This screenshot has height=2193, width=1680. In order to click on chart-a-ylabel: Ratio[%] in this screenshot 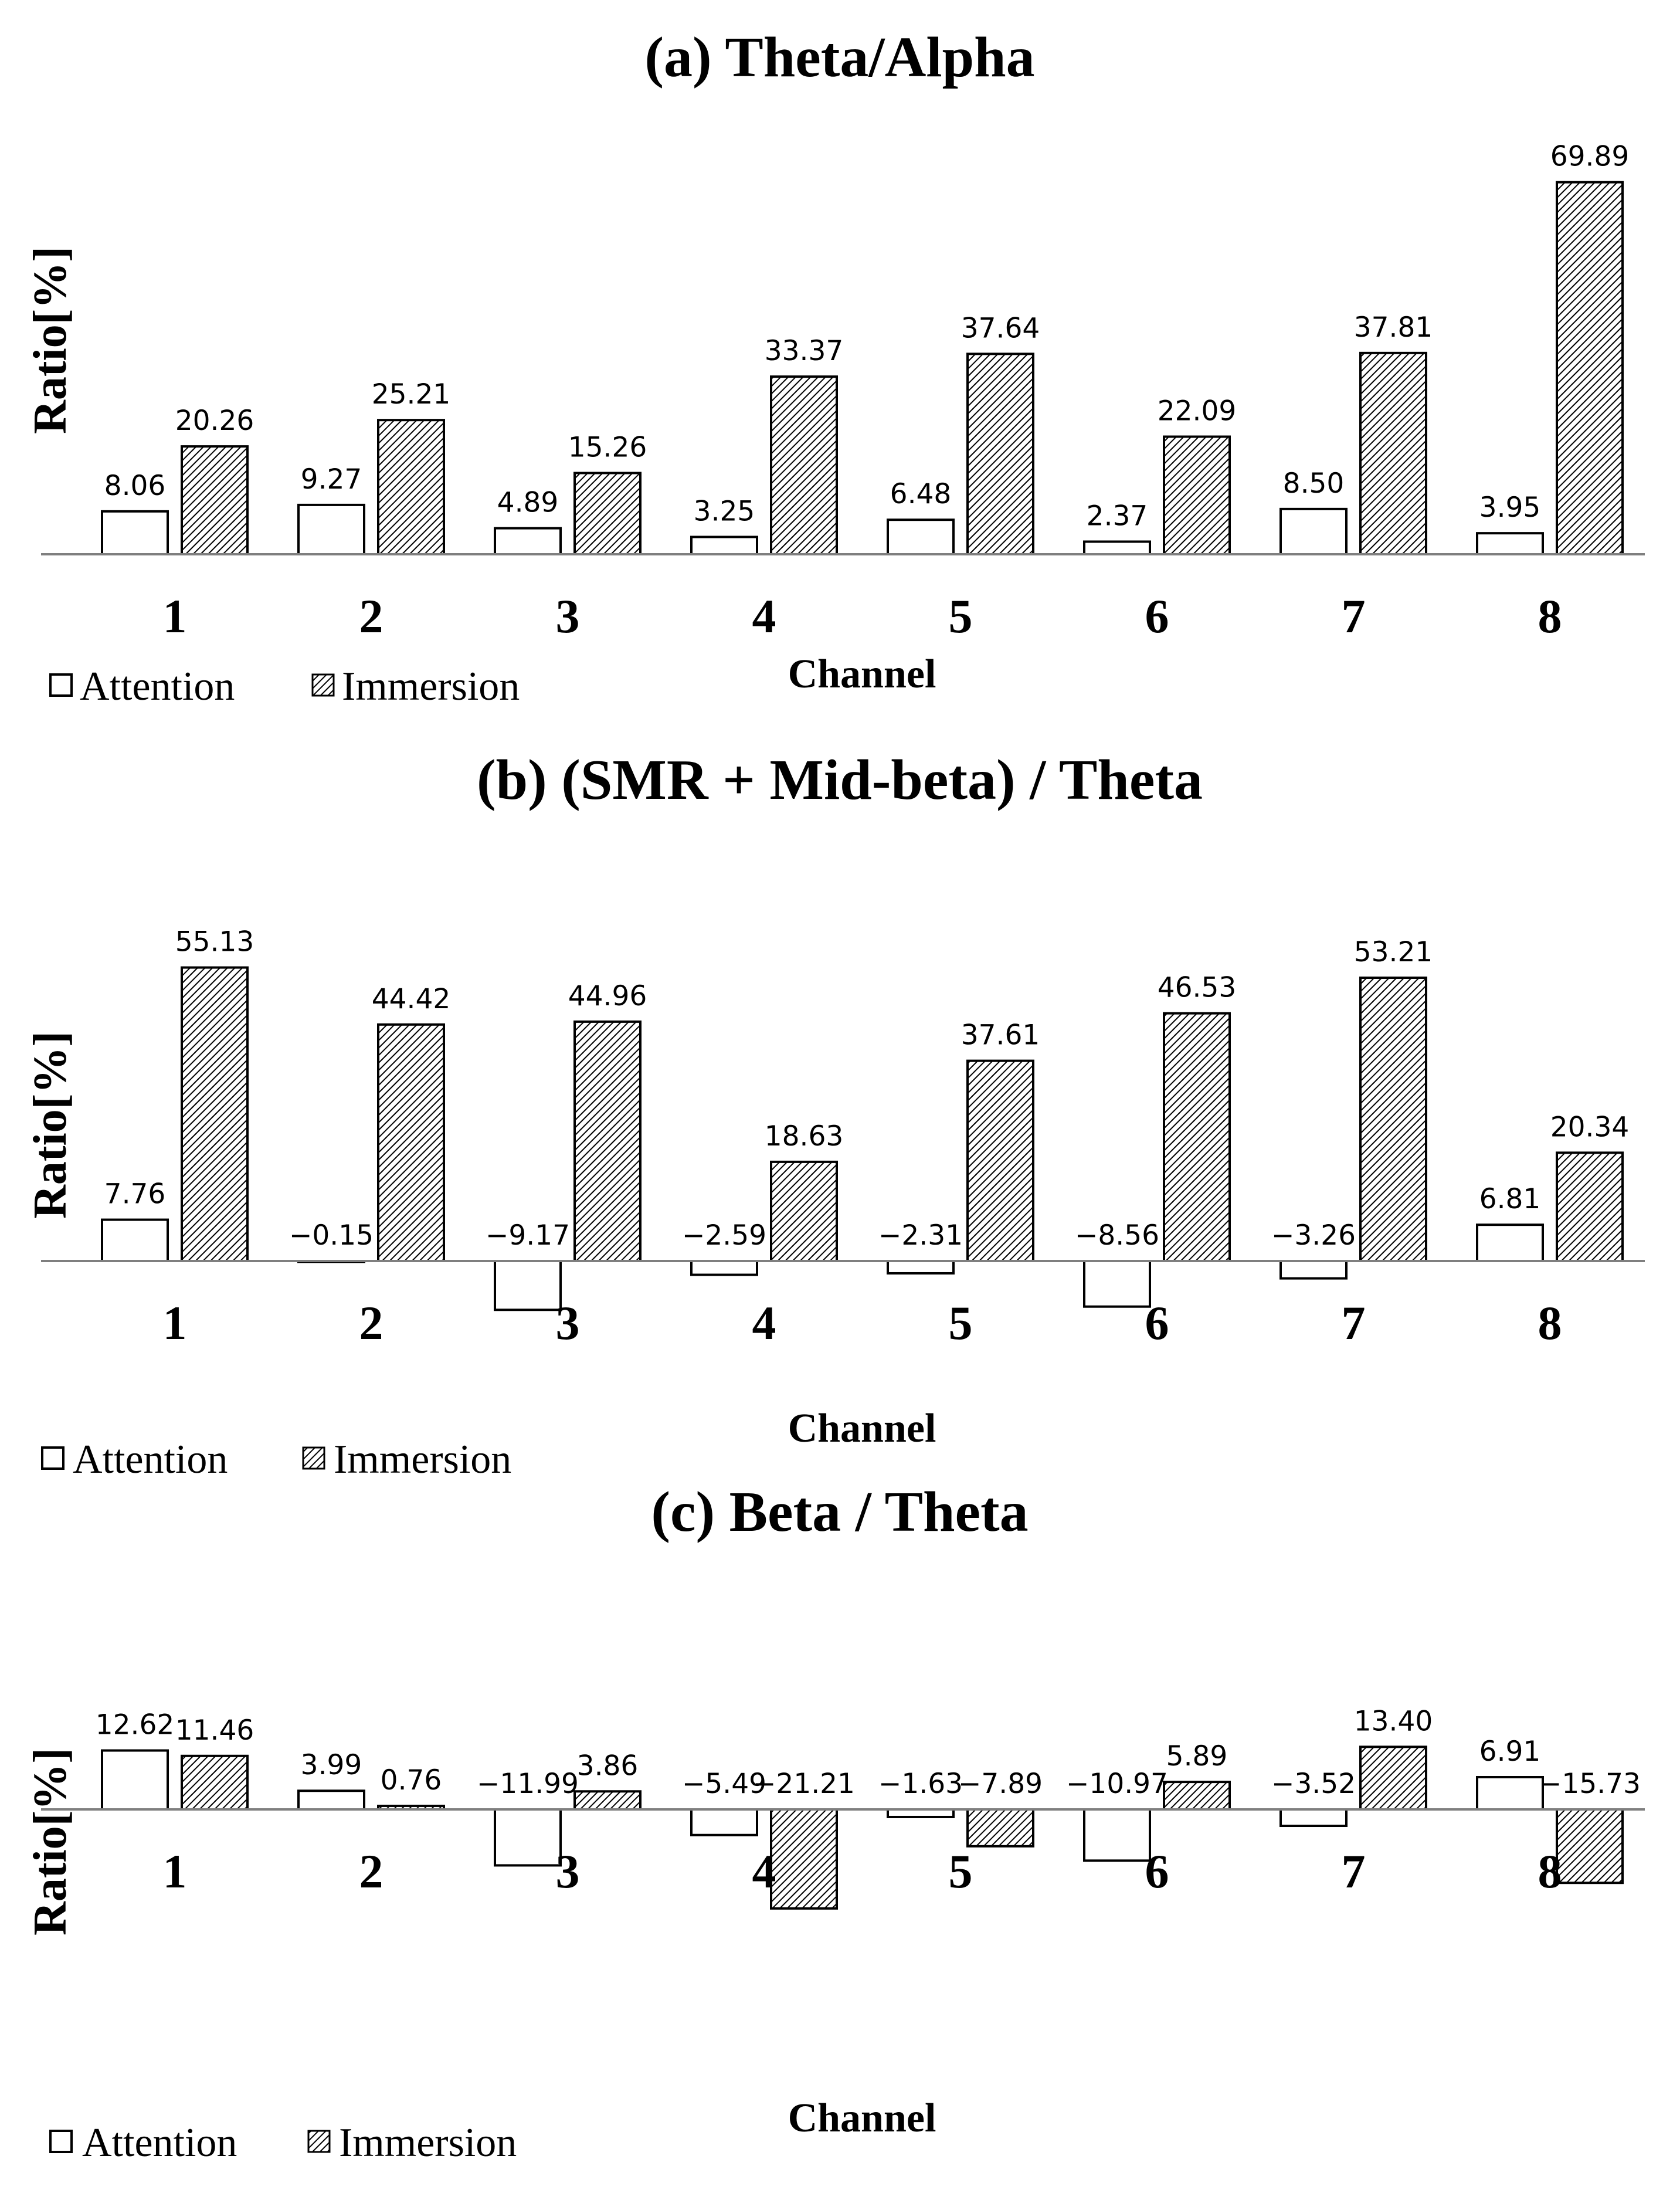, I will do `click(50, 340)`.